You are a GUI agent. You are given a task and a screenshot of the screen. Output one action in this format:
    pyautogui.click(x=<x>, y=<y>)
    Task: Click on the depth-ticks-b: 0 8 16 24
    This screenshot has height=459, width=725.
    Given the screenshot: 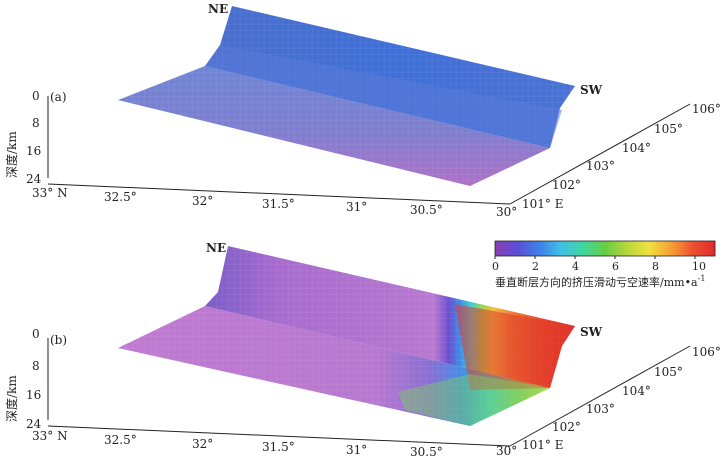 What is the action you would take?
    pyautogui.click(x=34, y=379)
    